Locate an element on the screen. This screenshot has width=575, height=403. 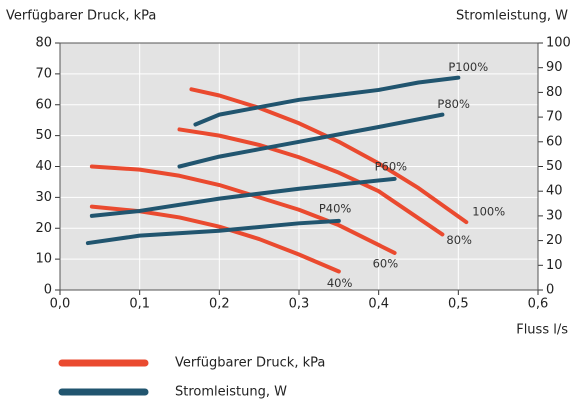
y2-tick-label: 20 is located at coordinates (554, 240).